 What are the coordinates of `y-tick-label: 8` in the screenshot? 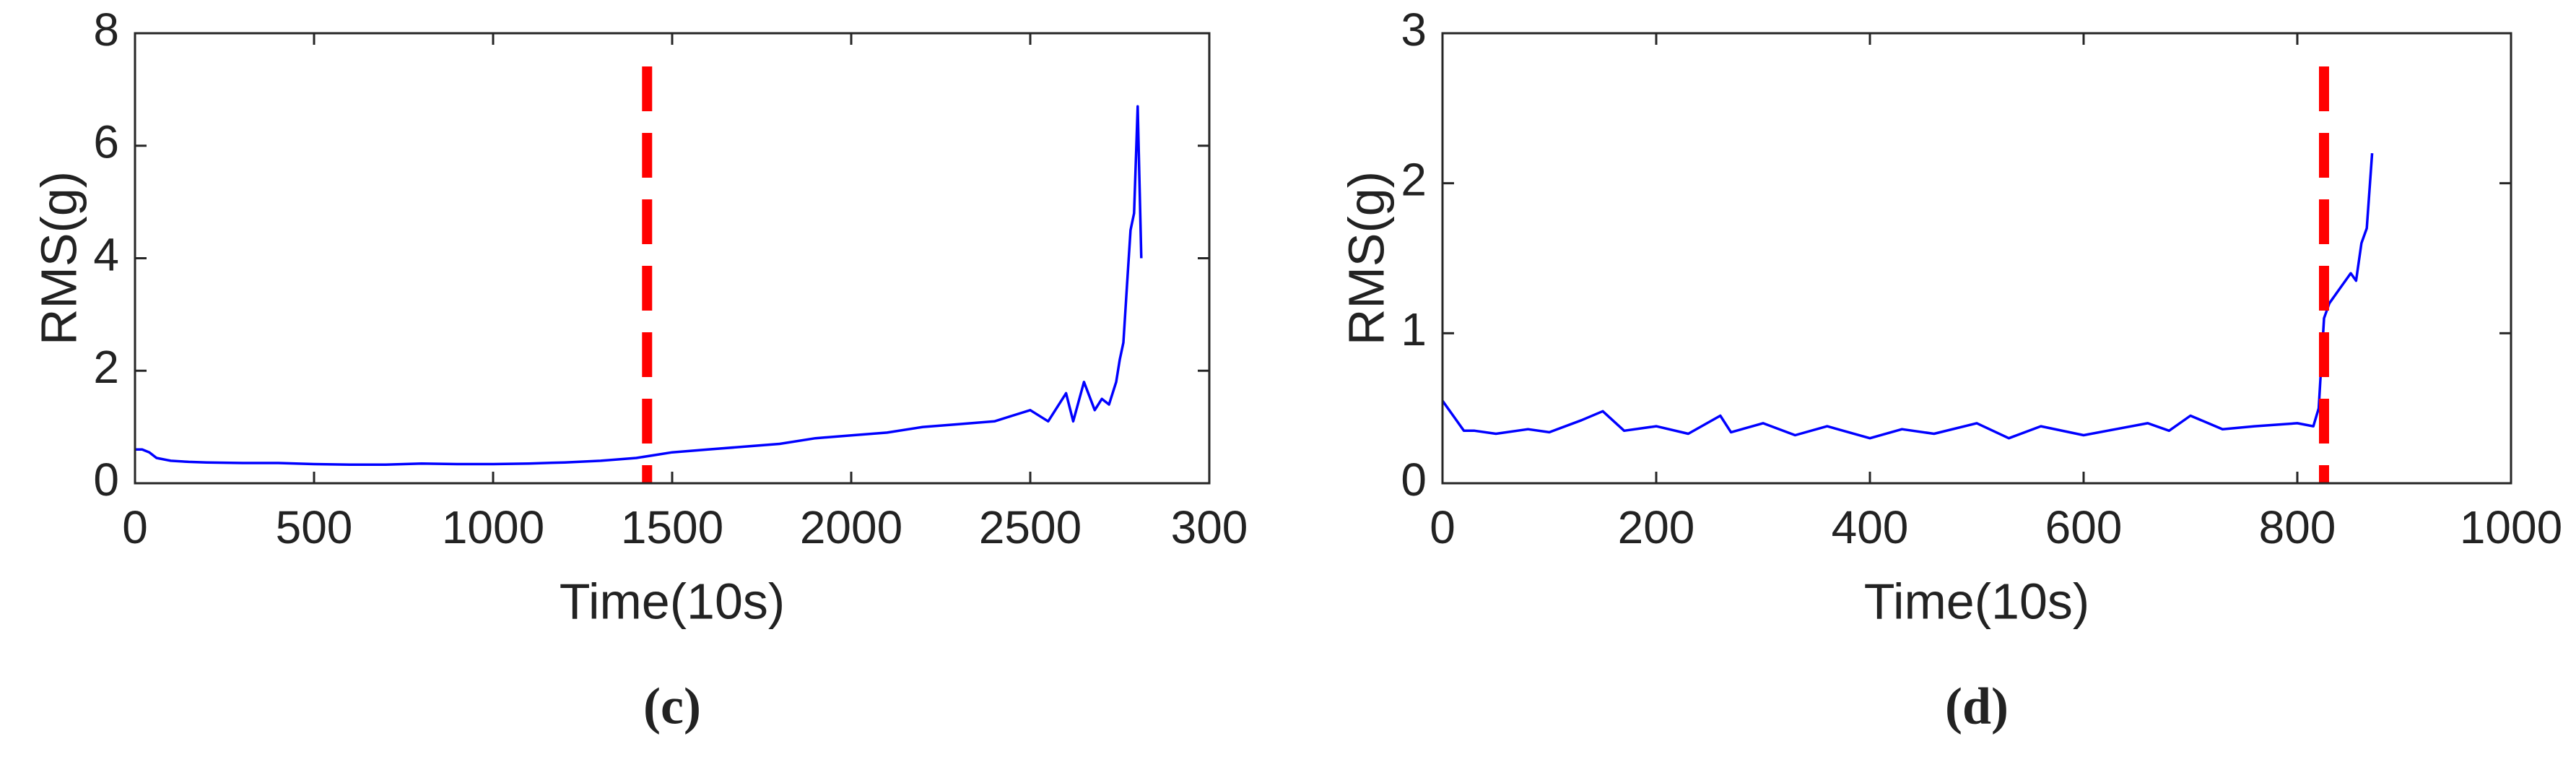 It's located at (106, 30).